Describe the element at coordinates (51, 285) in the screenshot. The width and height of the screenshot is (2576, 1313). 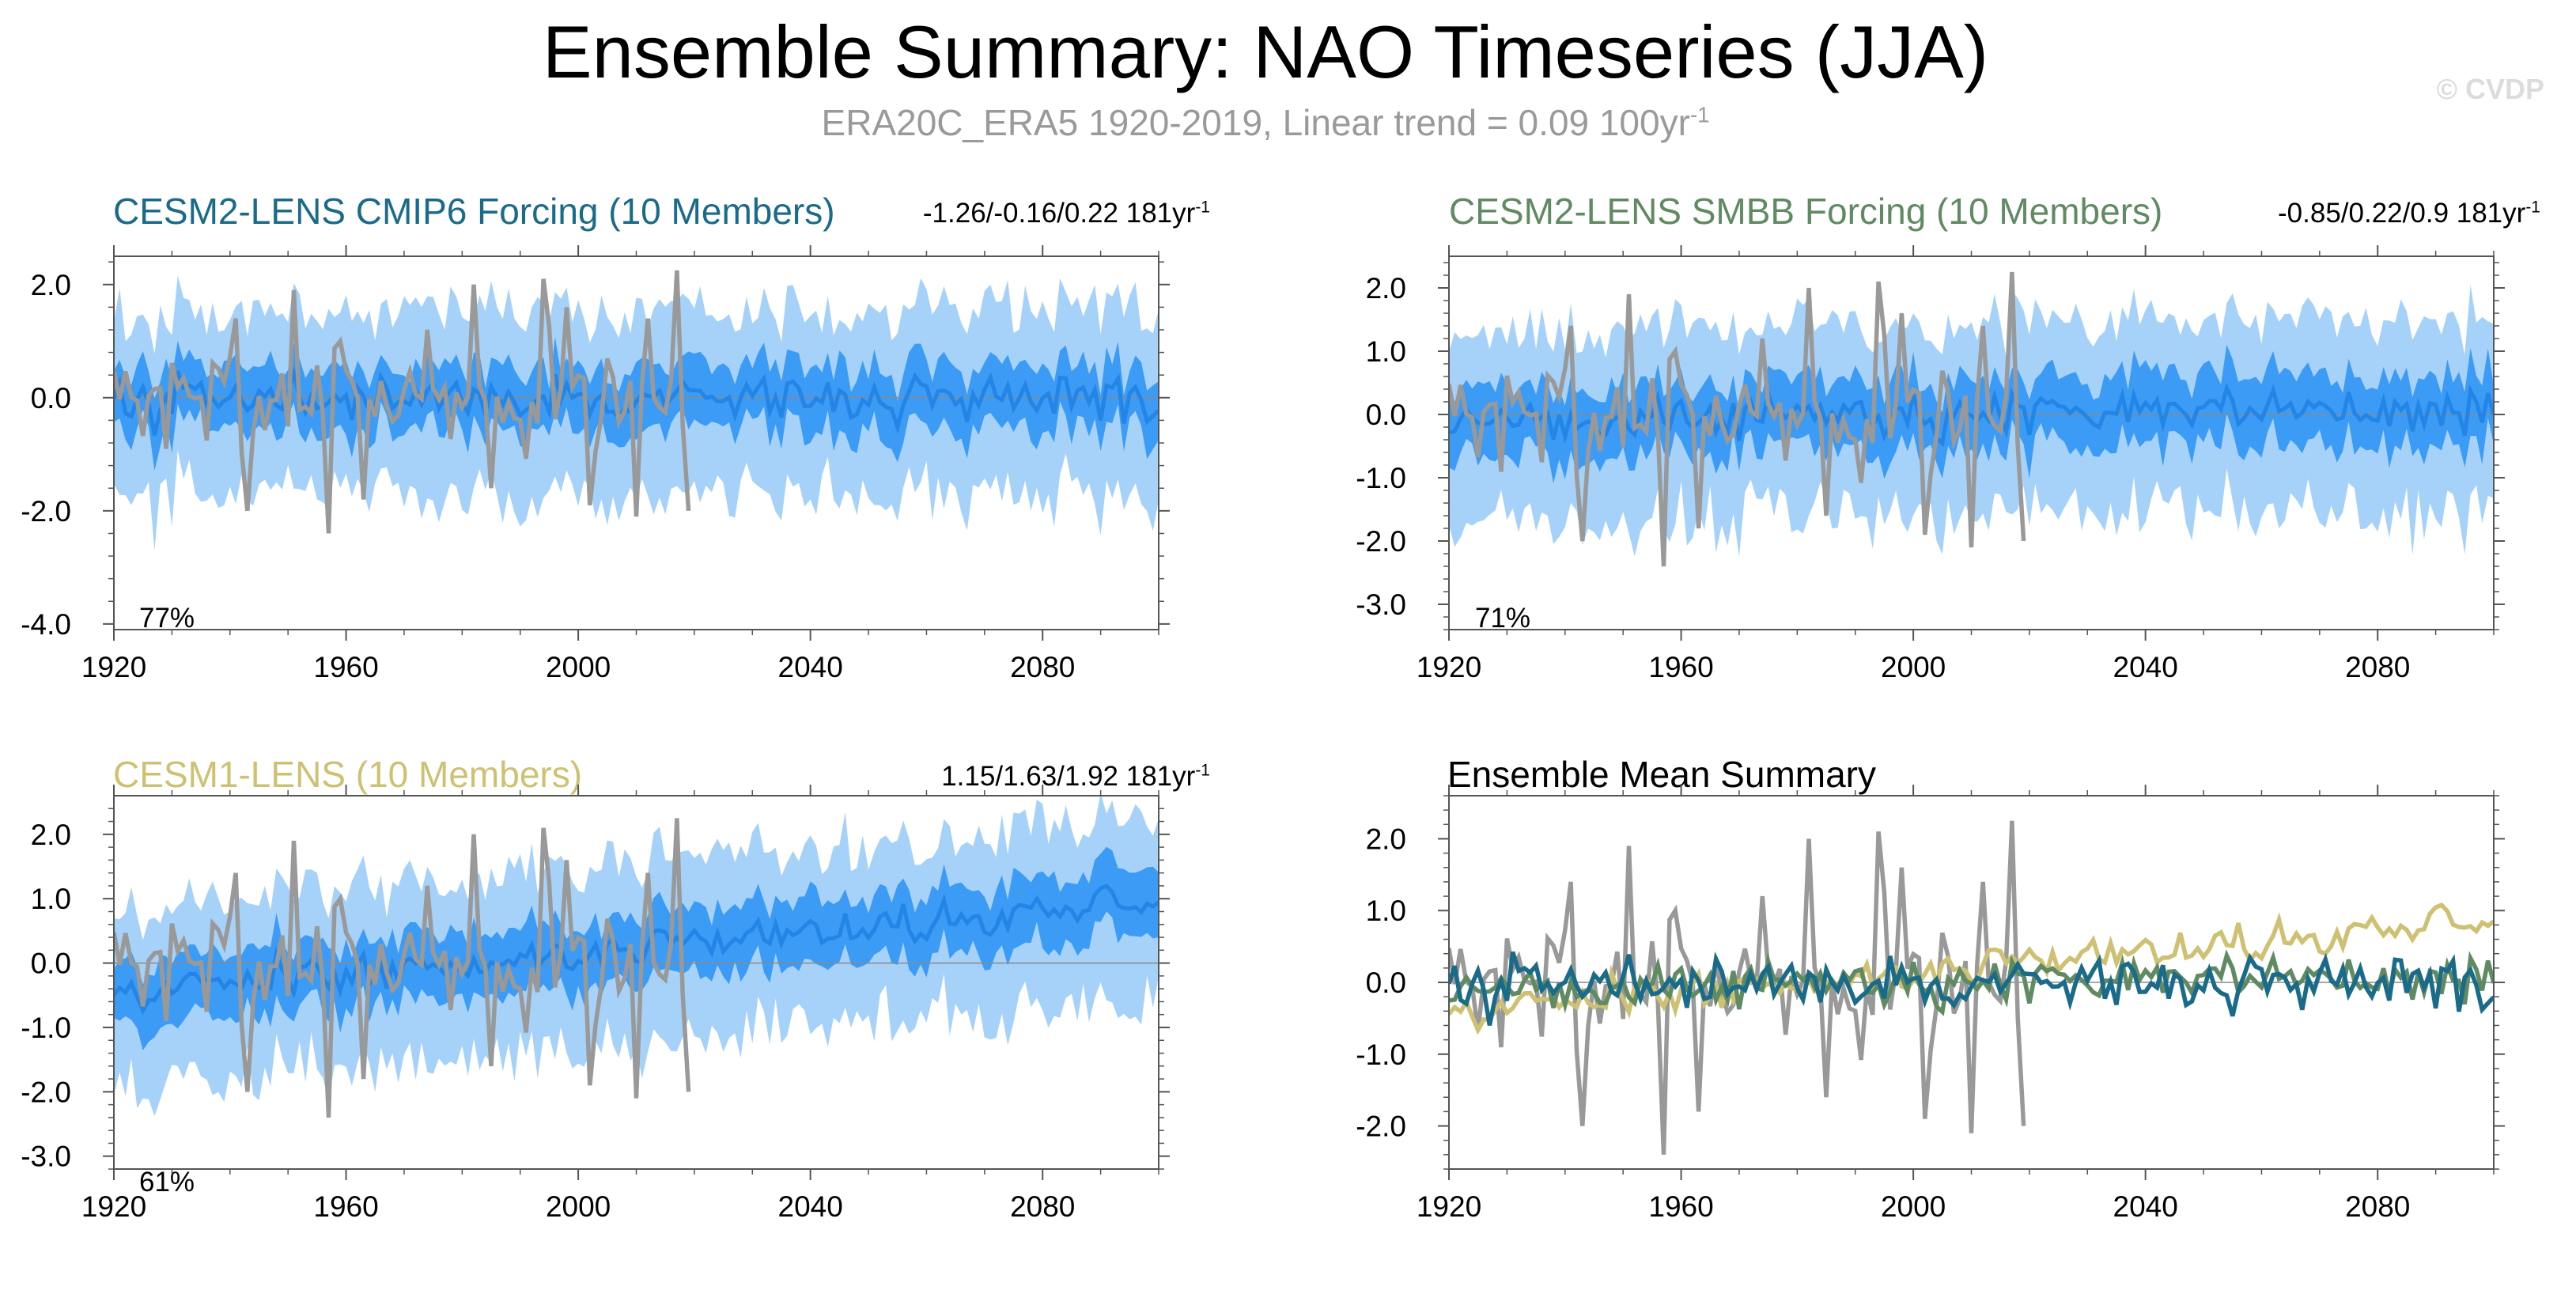
I see `y-tick-label-cmip6-0: 2.0` at that location.